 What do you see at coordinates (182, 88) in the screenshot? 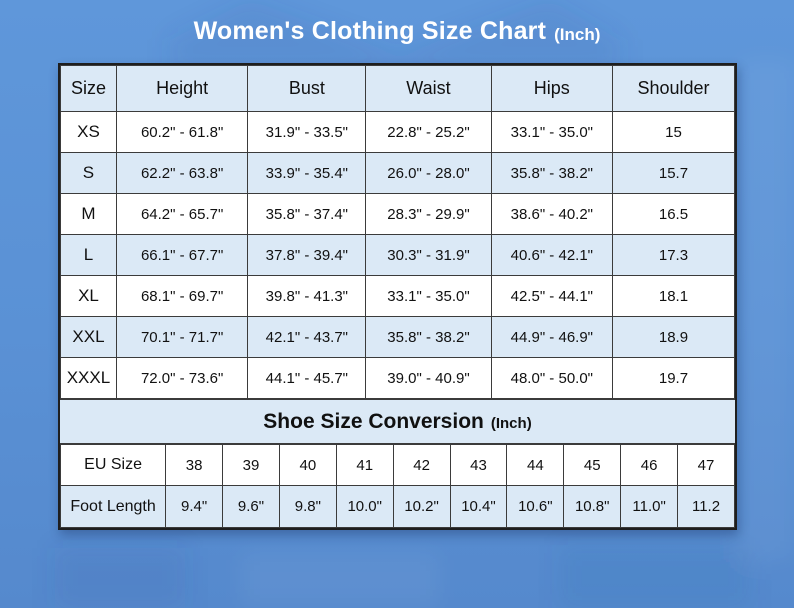
I see `column-header-height: Height` at bounding box center [182, 88].